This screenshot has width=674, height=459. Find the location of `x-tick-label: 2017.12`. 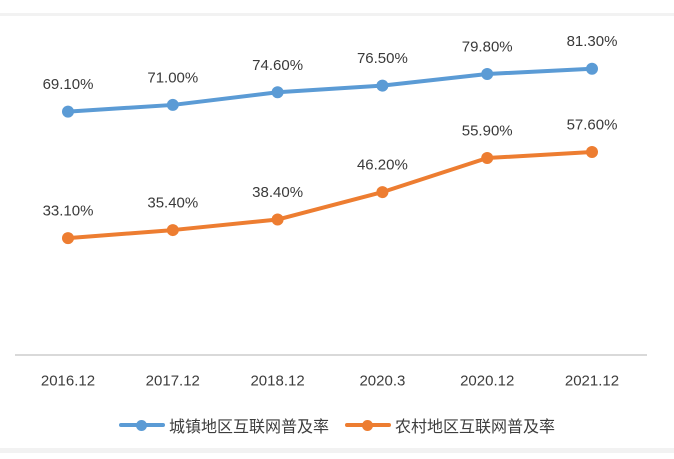

x-tick-label: 2017.12 is located at coordinates (173, 381).